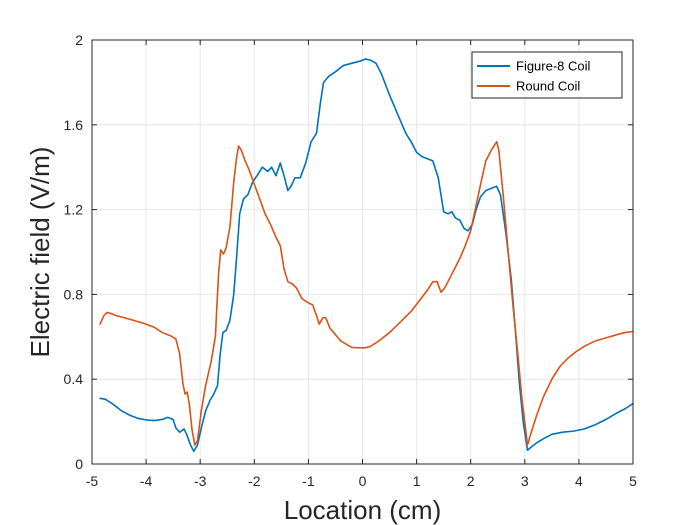  I want to click on x-axis-title: Location (cm), so click(363, 510).